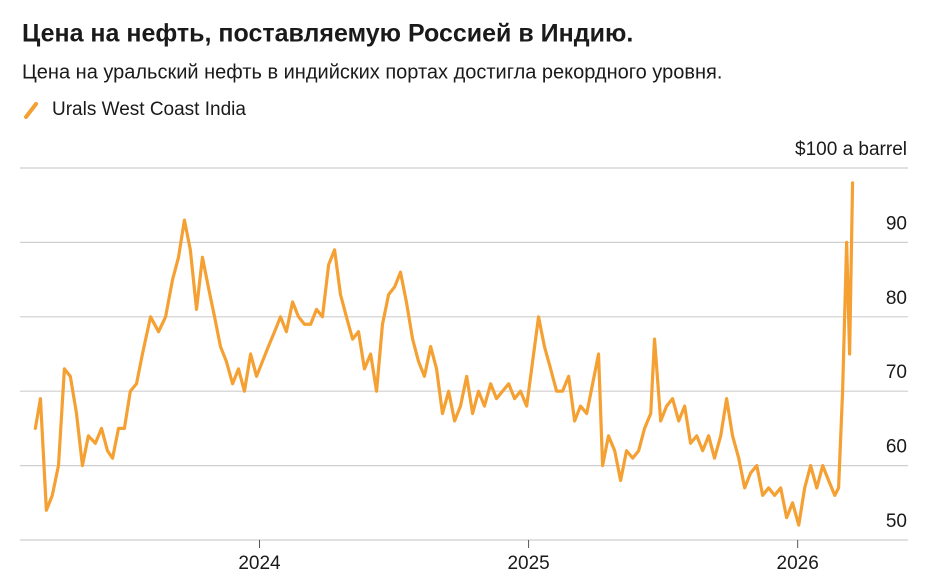 This screenshot has height=580, width=927. Describe the element at coordinates (896, 372) in the screenshot. I see `y-tick-label: 70` at that location.